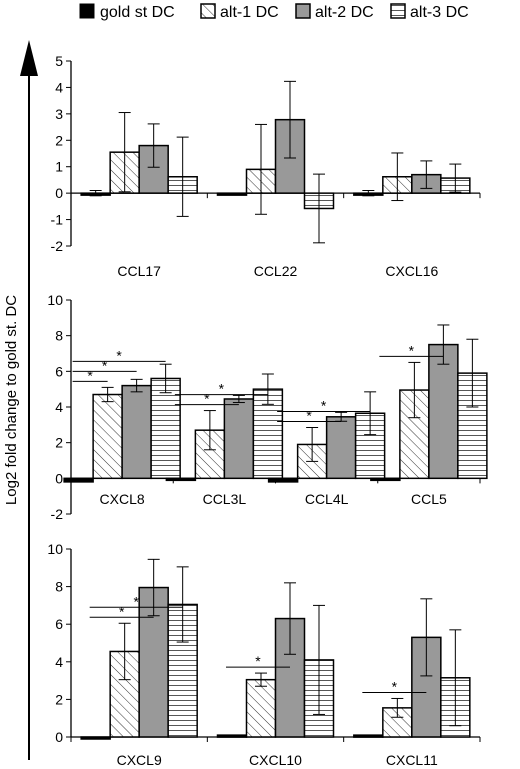 This screenshot has height=769, width=520. Describe the element at coordinates (55, 549) in the screenshot. I see `y-tick-label-2-5: 10` at that location.